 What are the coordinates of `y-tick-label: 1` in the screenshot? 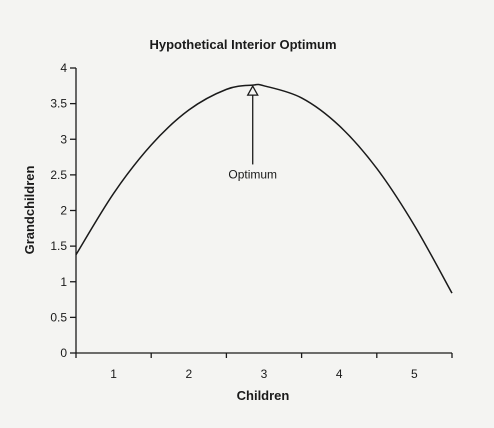 It's located at (63, 282).